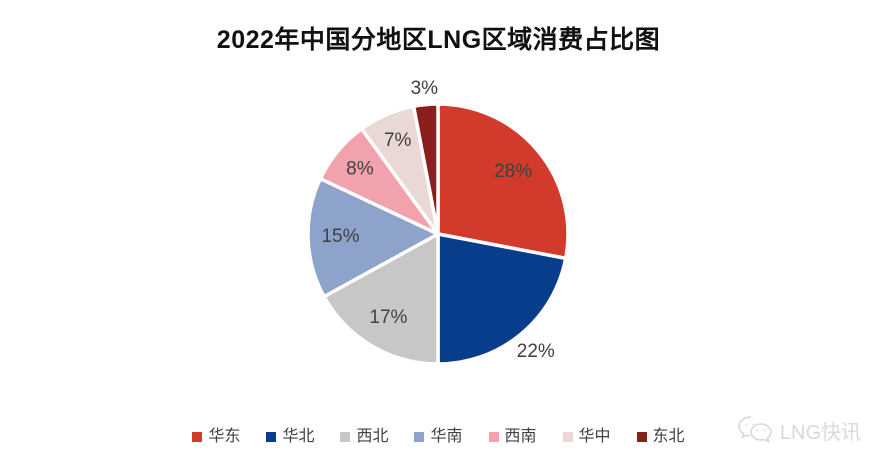  I want to click on legend-label-1: 华北, so click(298, 436).